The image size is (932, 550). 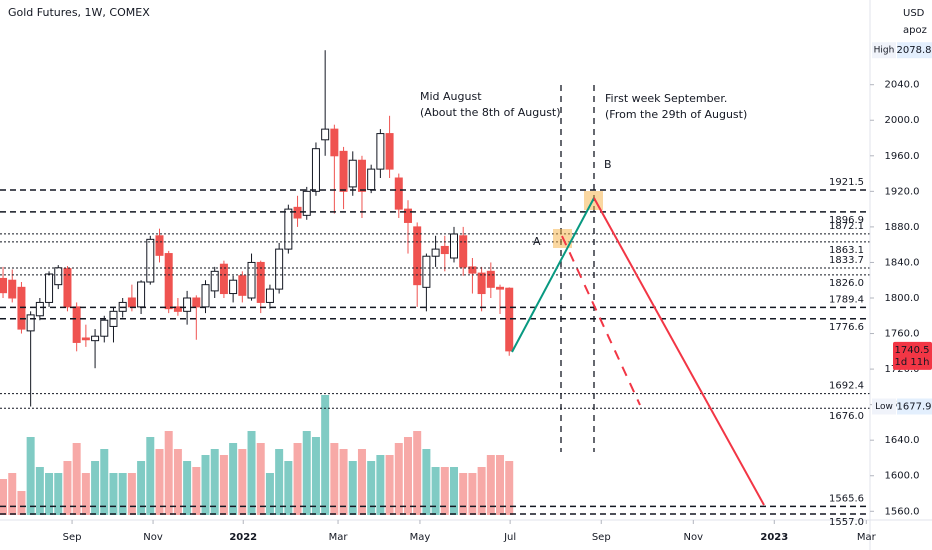 I want to click on annotation: (About the 8th of August), so click(x=490, y=112).